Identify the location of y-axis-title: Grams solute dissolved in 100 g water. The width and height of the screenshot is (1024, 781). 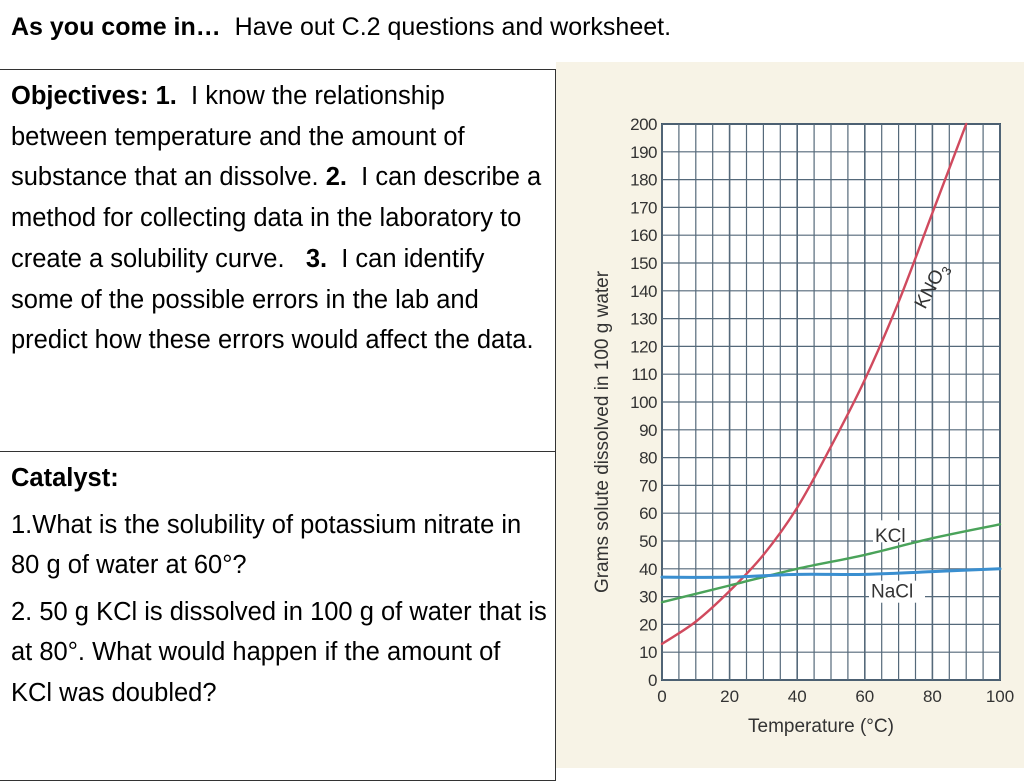
(602, 431).